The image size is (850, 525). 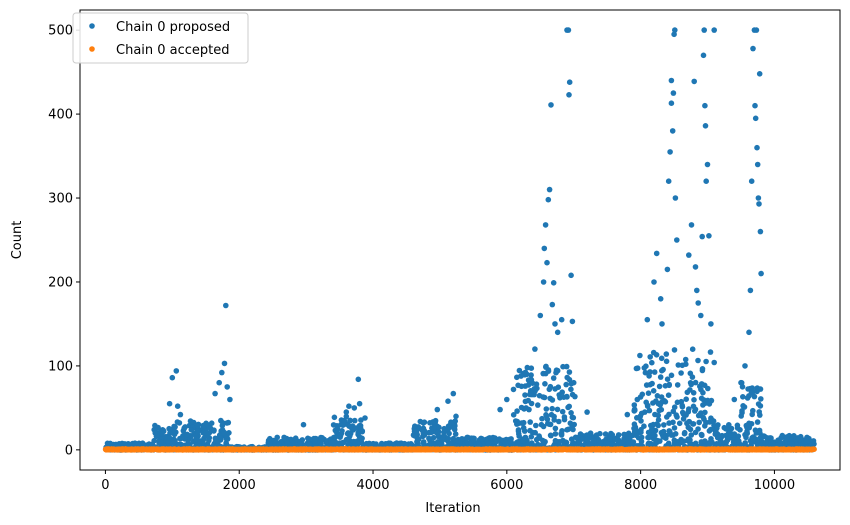 What do you see at coordinates (173, 50) in the screenshot?
I see `legend-label-accepted: Chain 0 accepted` at bounding box center [173, 50].